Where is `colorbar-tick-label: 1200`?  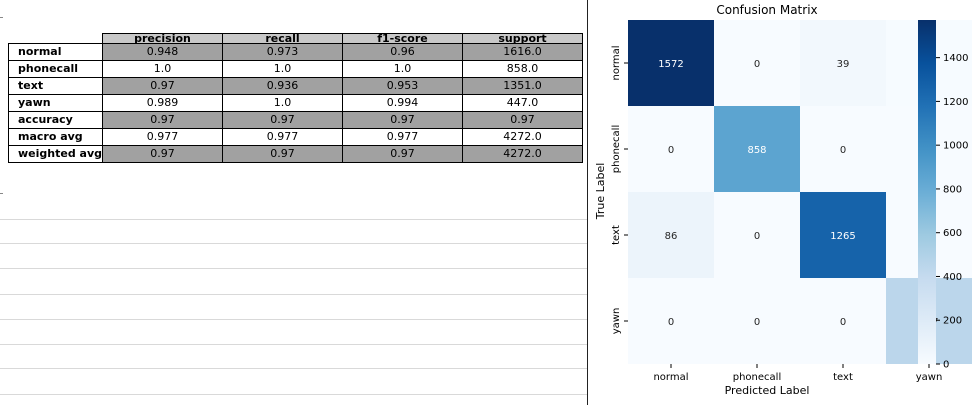 colorbar-tick-label: 1200 is located at coordinates (955, 102).